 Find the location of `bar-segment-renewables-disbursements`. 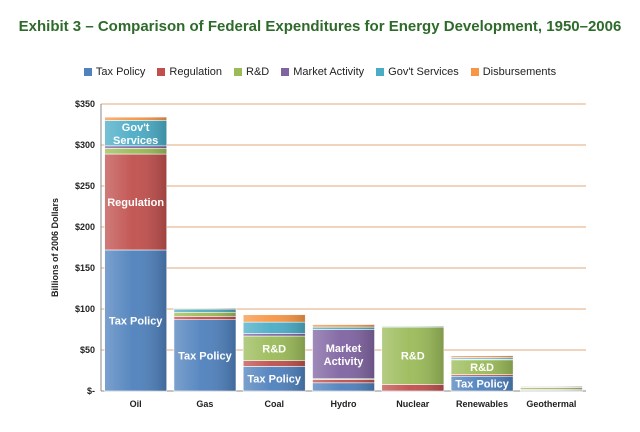

bar-segment-renewables-disbursements is located at coordinates (482, 356).